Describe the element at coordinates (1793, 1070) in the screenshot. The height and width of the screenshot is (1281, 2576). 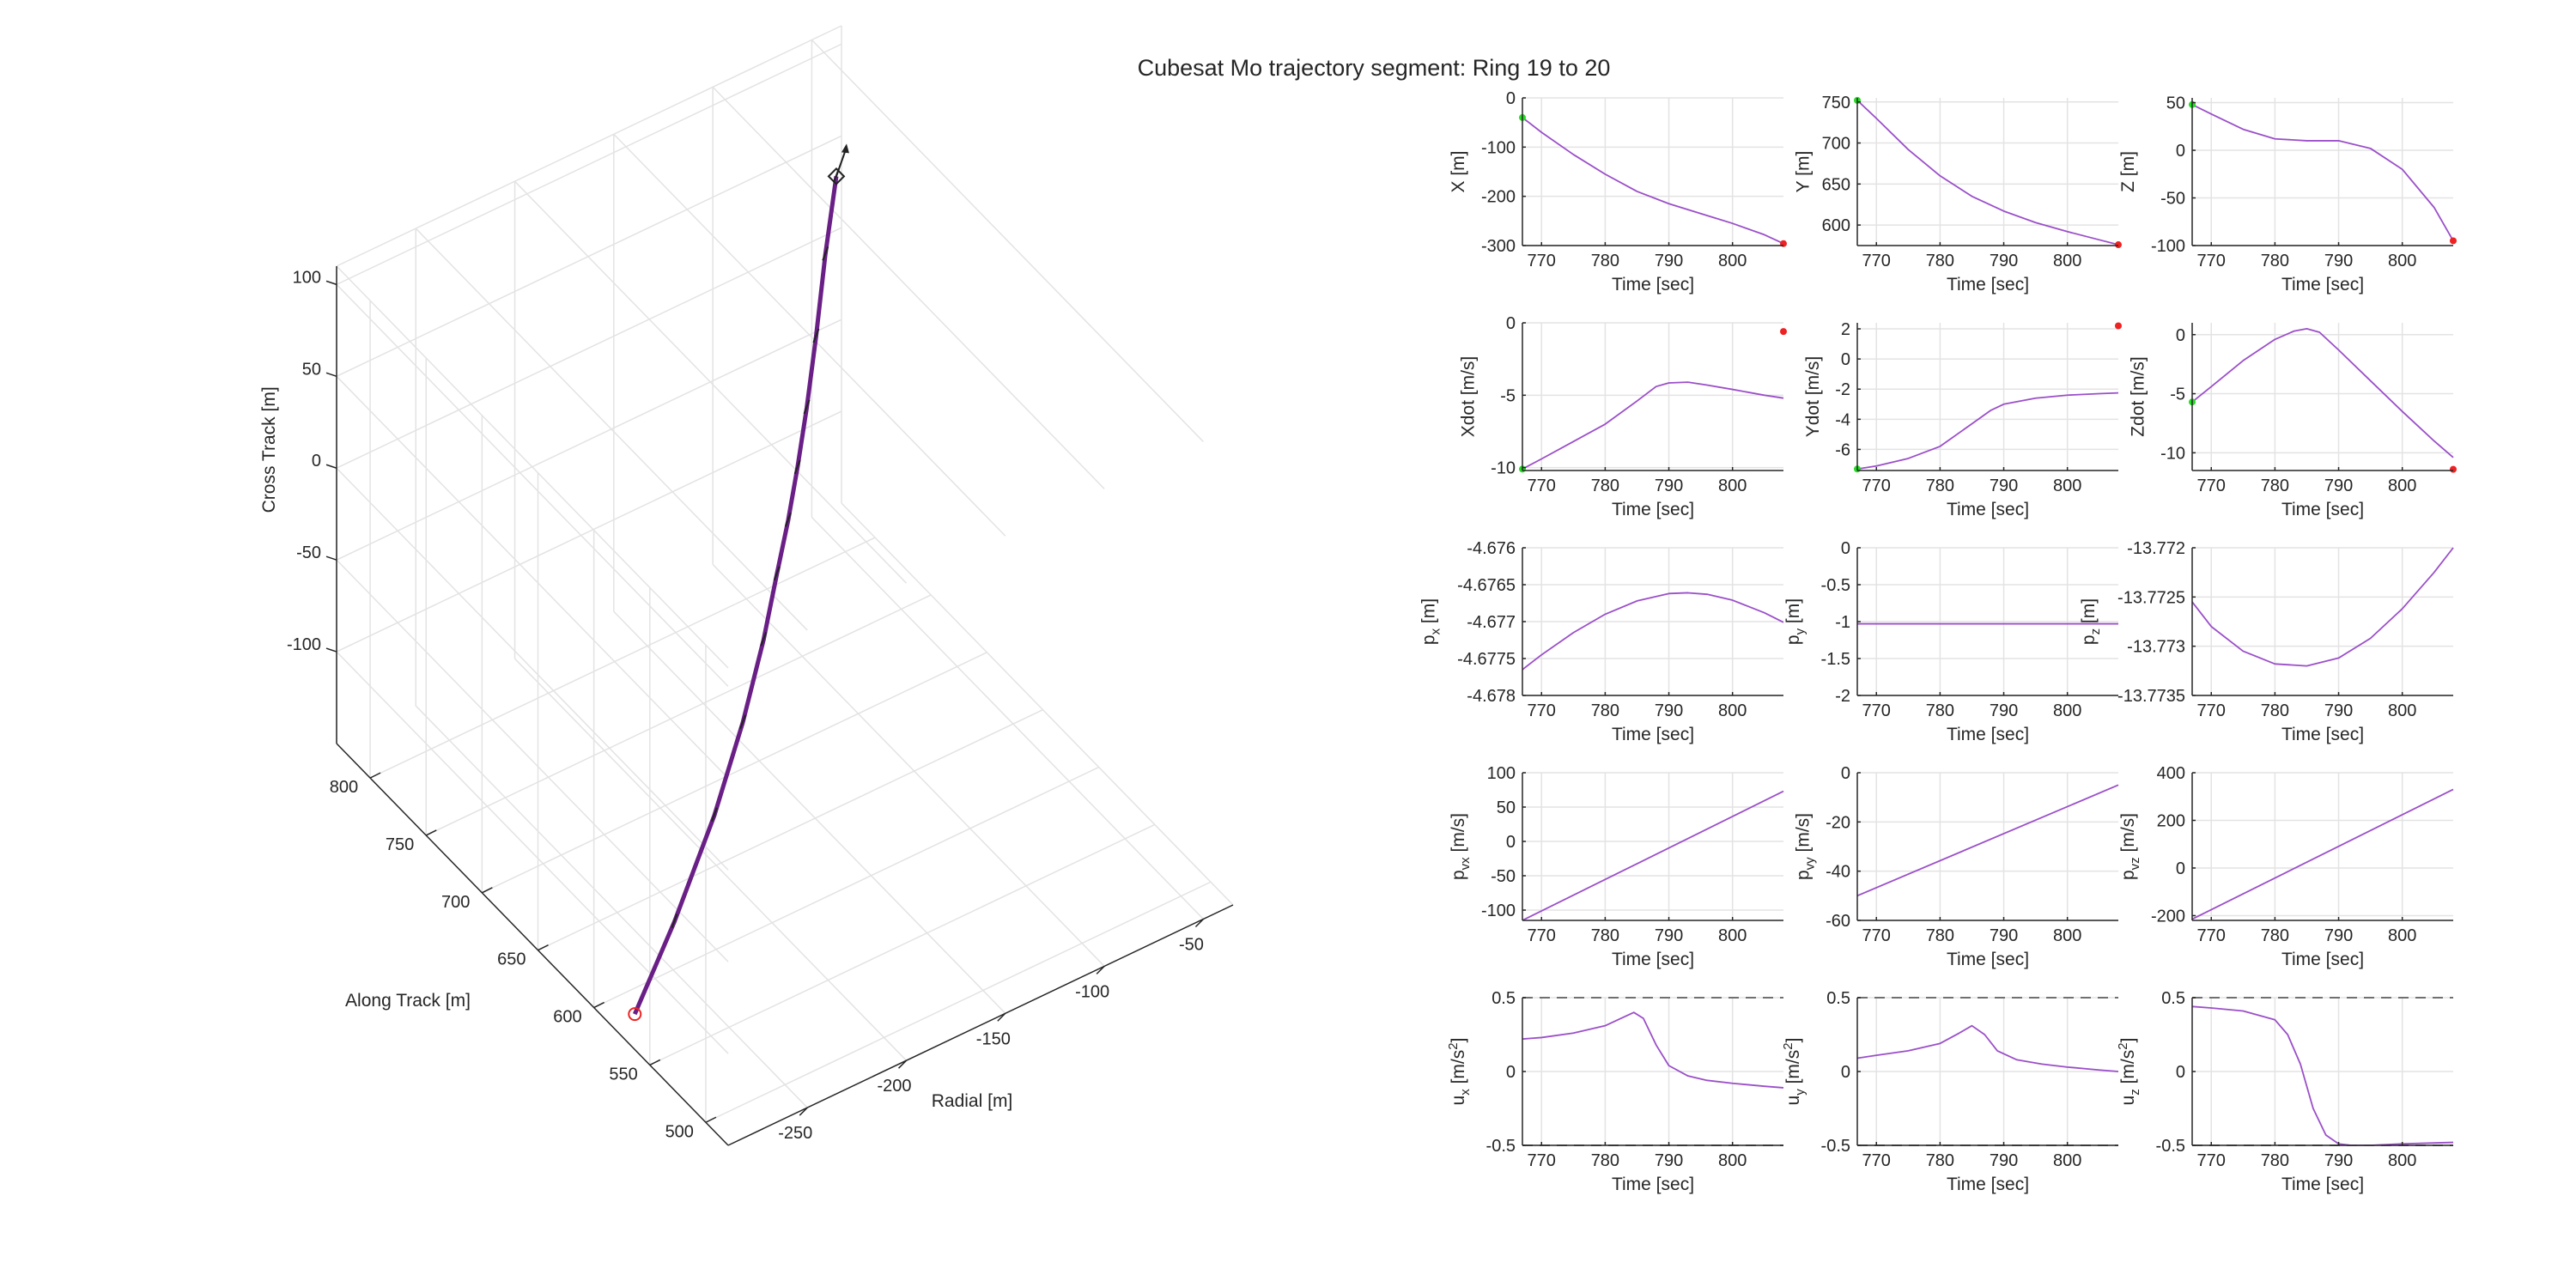
I see `y-label-unit: [m/s` at that location.